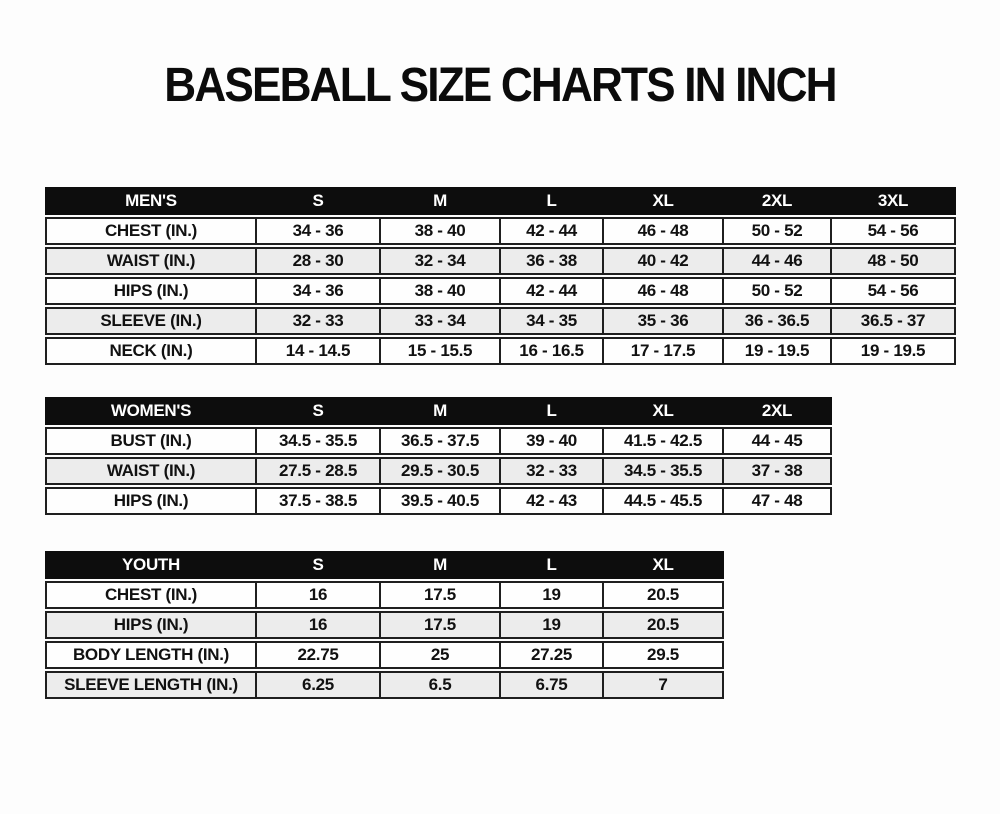  Describe the element at coordinates (662, 260) in the screenshot. I see `size-value-cell: 40 - 42` at that location.